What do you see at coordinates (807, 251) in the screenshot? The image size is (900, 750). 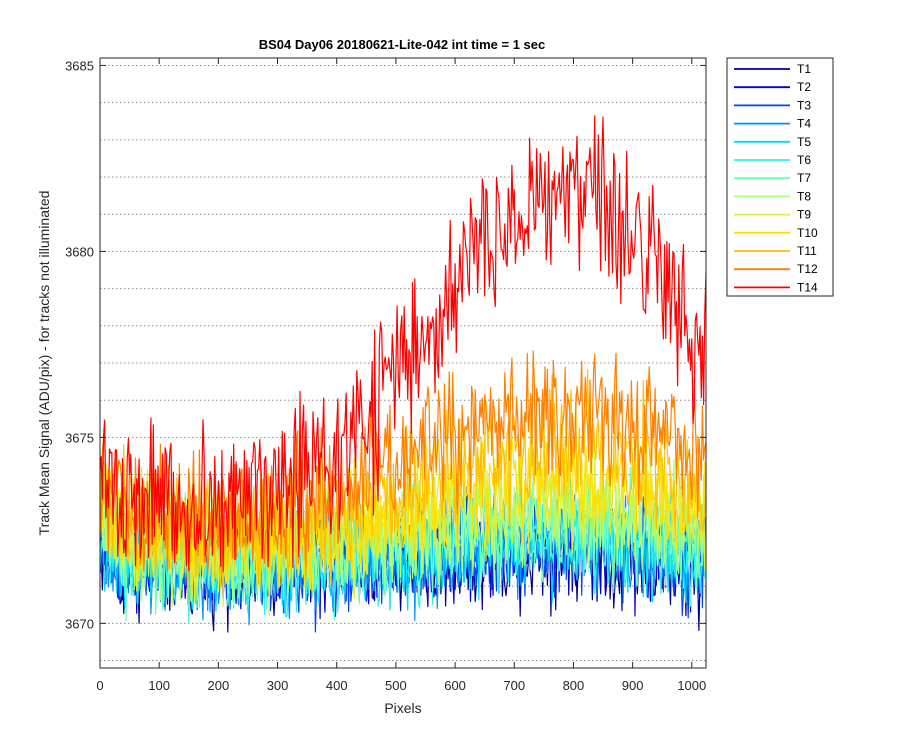 I see `legend-label-t11: T11` at bounding box center [807, 251].